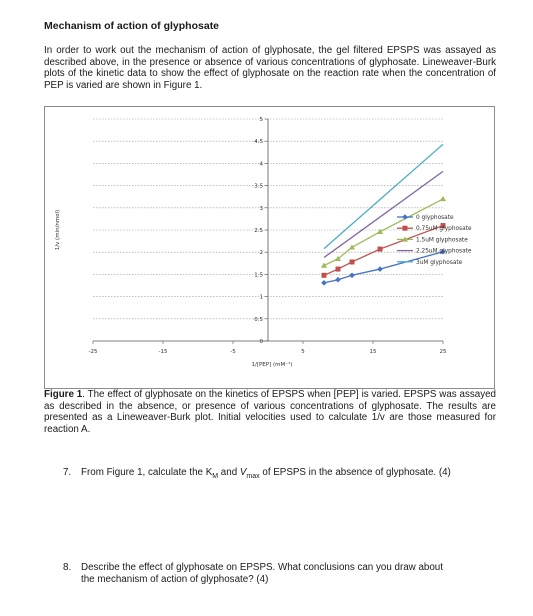 The height and width of the screenshot is (616, 533). Describe the element at coordinates (435, 218) in the screenshot. I see `legend-label: 0 glyphosate` at that location.